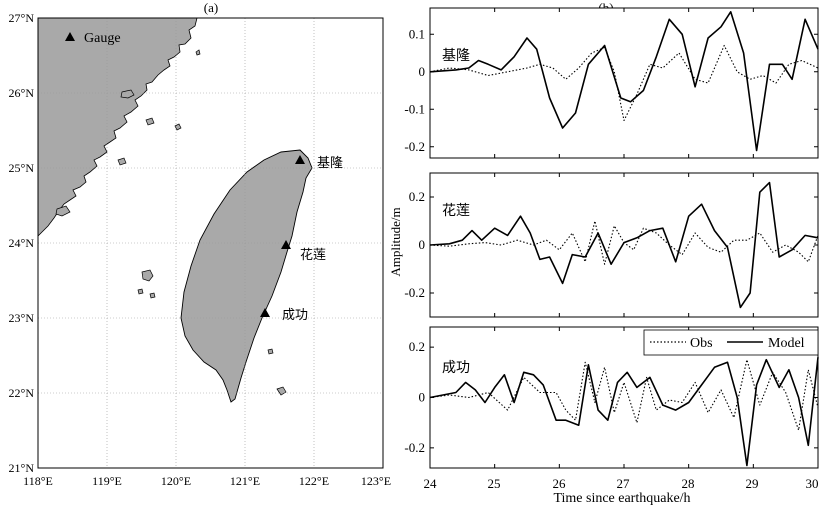  What do you see at coordinates (731, 342) in the screenshot?
I see `series-legend: Obs Model` at bounding box center [731, 342].